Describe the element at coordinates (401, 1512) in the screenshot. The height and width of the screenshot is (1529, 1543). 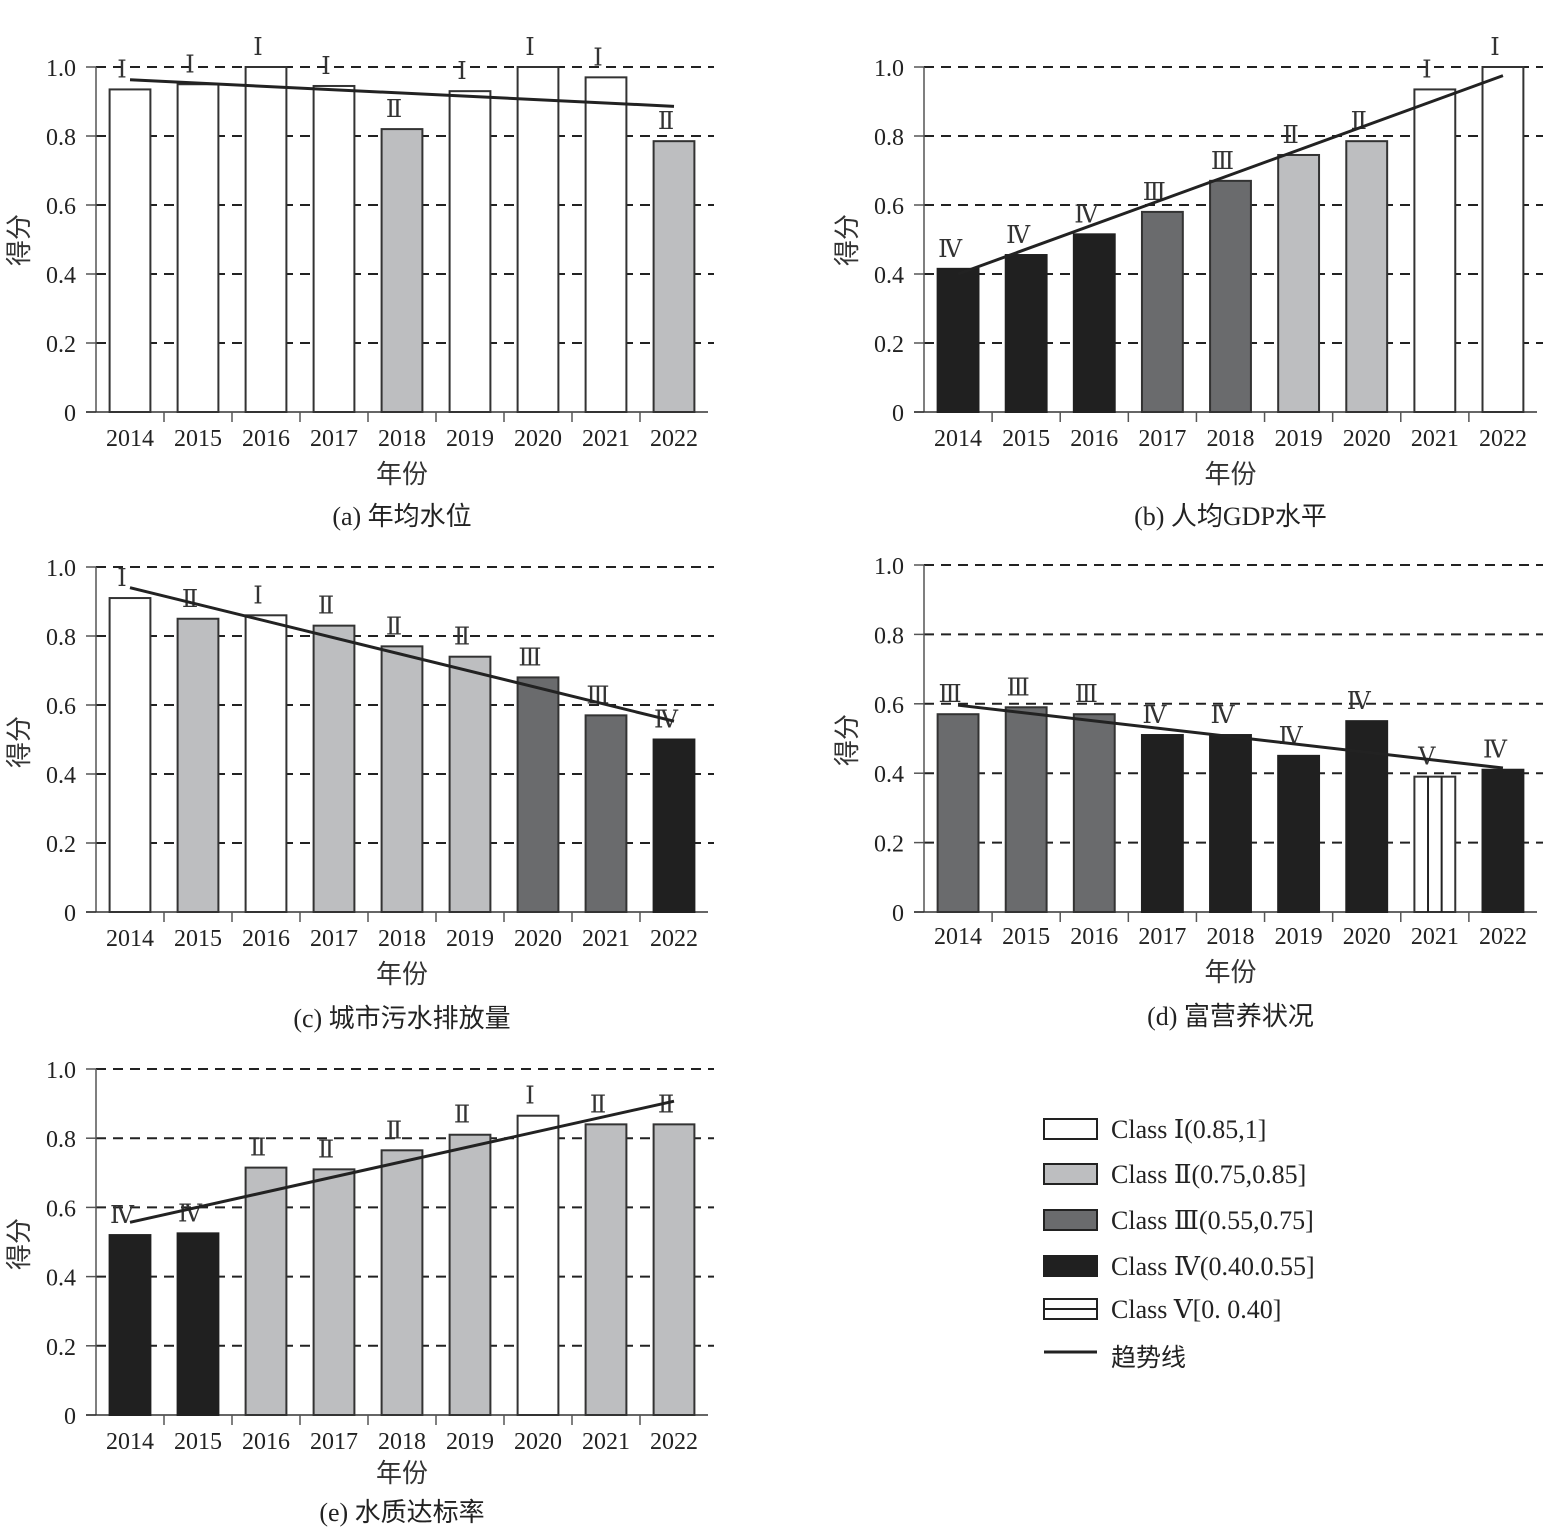
I see `chart-caption: (e) 水质达标率` at that location.